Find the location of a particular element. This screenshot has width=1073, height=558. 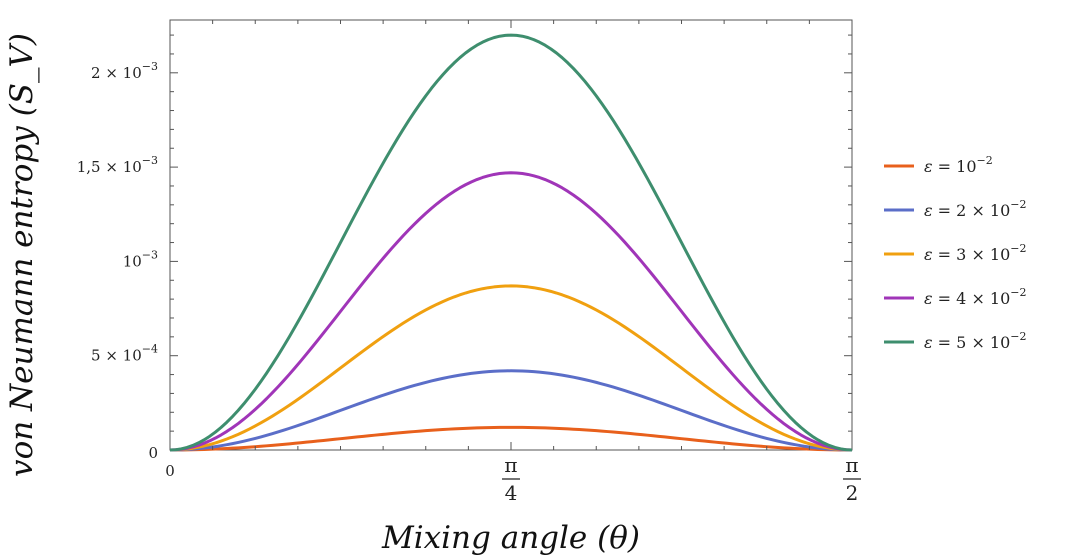

legend-label-2: ε = 2 × 10−2 is located at coordinates (975, 209).